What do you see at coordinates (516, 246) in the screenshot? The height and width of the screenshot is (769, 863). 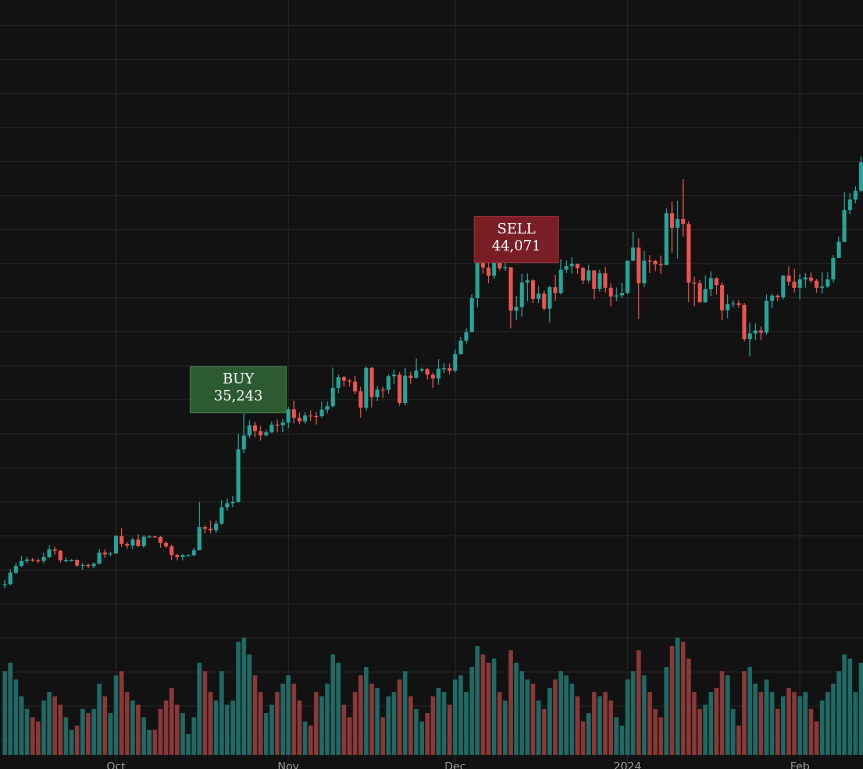 I see `marker-price: 44,071` at bounding box center [516, 246].